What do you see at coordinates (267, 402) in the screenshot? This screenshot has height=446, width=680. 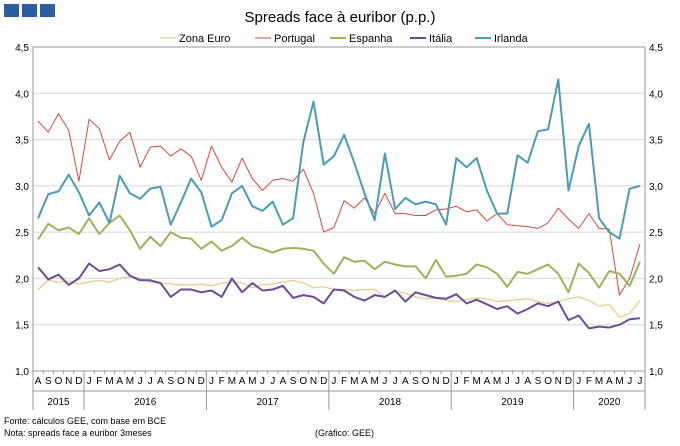 I see `year-label: 2017` at bounding box center [267, 402].